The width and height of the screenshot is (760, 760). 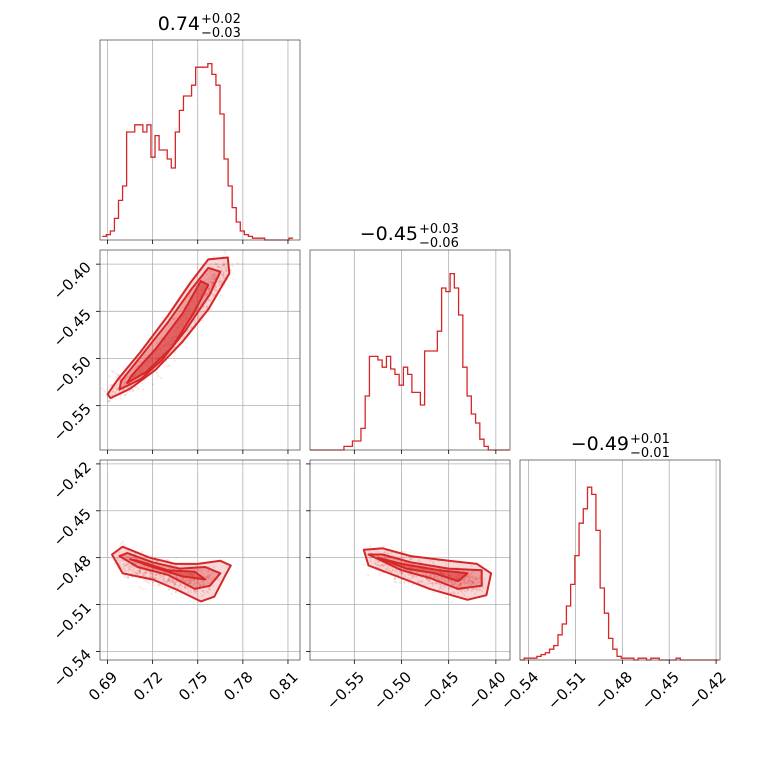 I want to click on x-tick-label-param-3: −0.42, so click(x=707, y=690).